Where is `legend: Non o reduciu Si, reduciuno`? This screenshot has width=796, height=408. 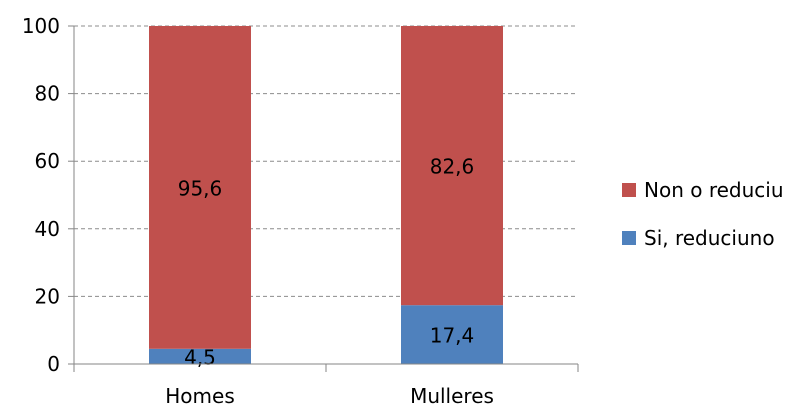 legend: Non o reduciu Si, reduciuno is located at coordinates (703, 214).